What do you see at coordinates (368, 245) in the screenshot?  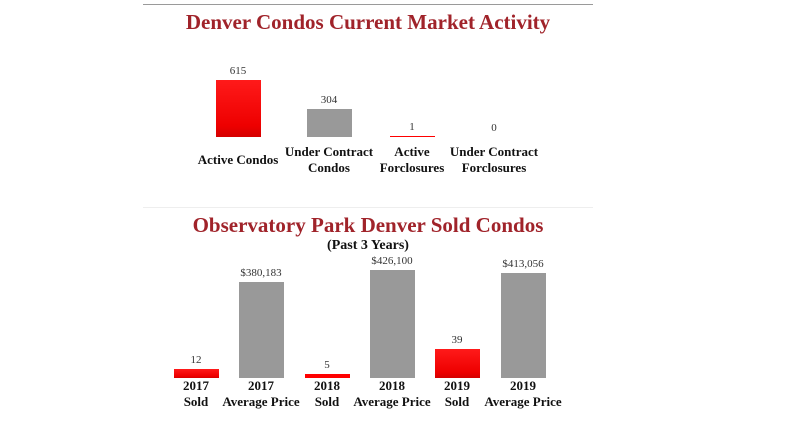 I see `chart2-subtitle: (Past 3 Years)` at bounding box center [368, 245].